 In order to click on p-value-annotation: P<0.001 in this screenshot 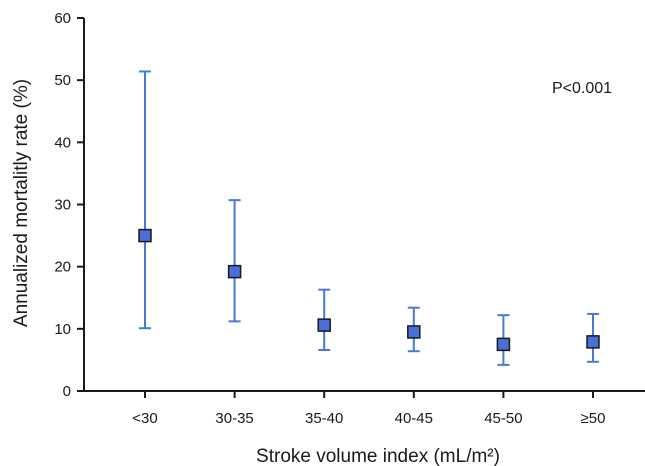, I will do `click(582, 88)`.